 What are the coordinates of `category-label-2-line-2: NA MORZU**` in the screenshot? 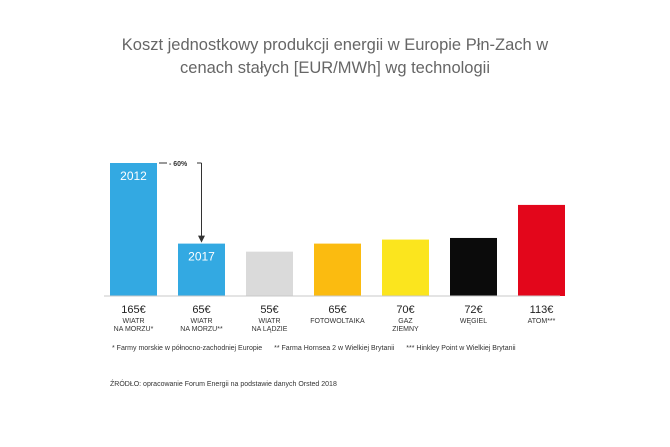 It's located at (201, 329).